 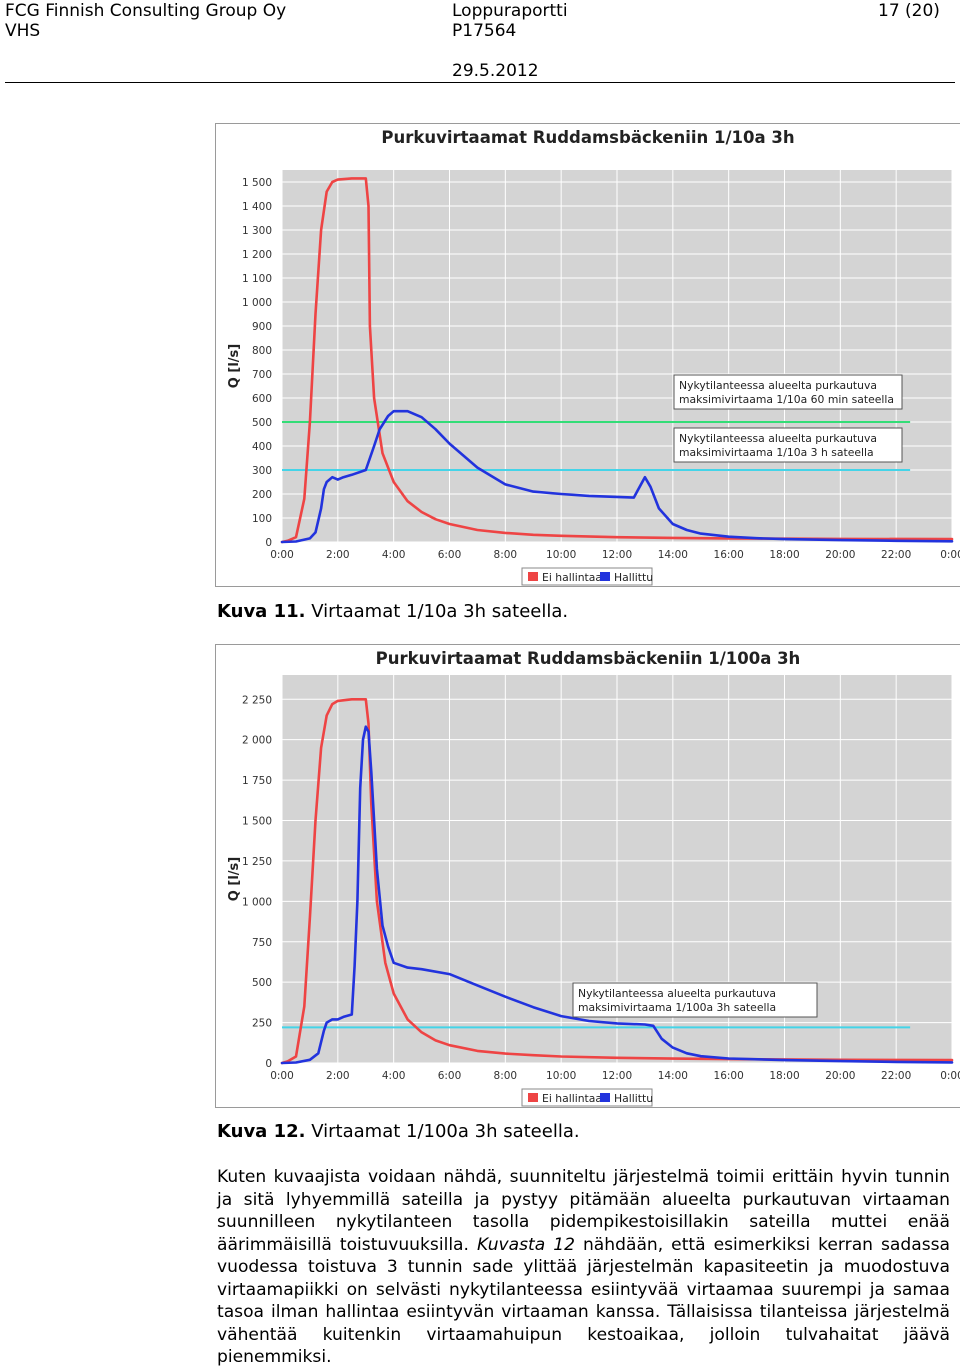 What do you see at coordinates (262, 943) in the screenshot?
I see `y-tick-label: 750` at bounding box center [262, 943].